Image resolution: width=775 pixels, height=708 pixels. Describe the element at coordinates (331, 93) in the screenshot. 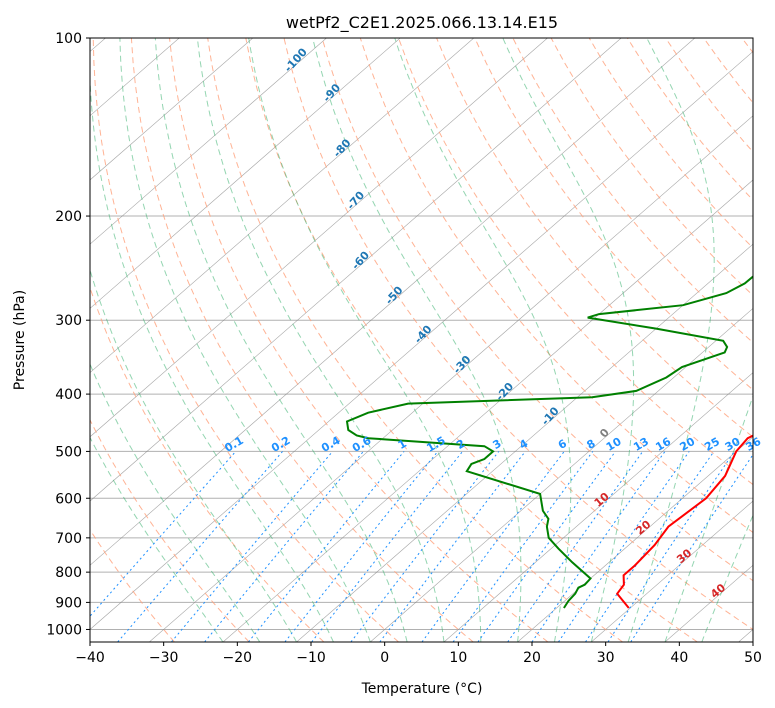

I see `dry-adiabat-label: -90` at that location.